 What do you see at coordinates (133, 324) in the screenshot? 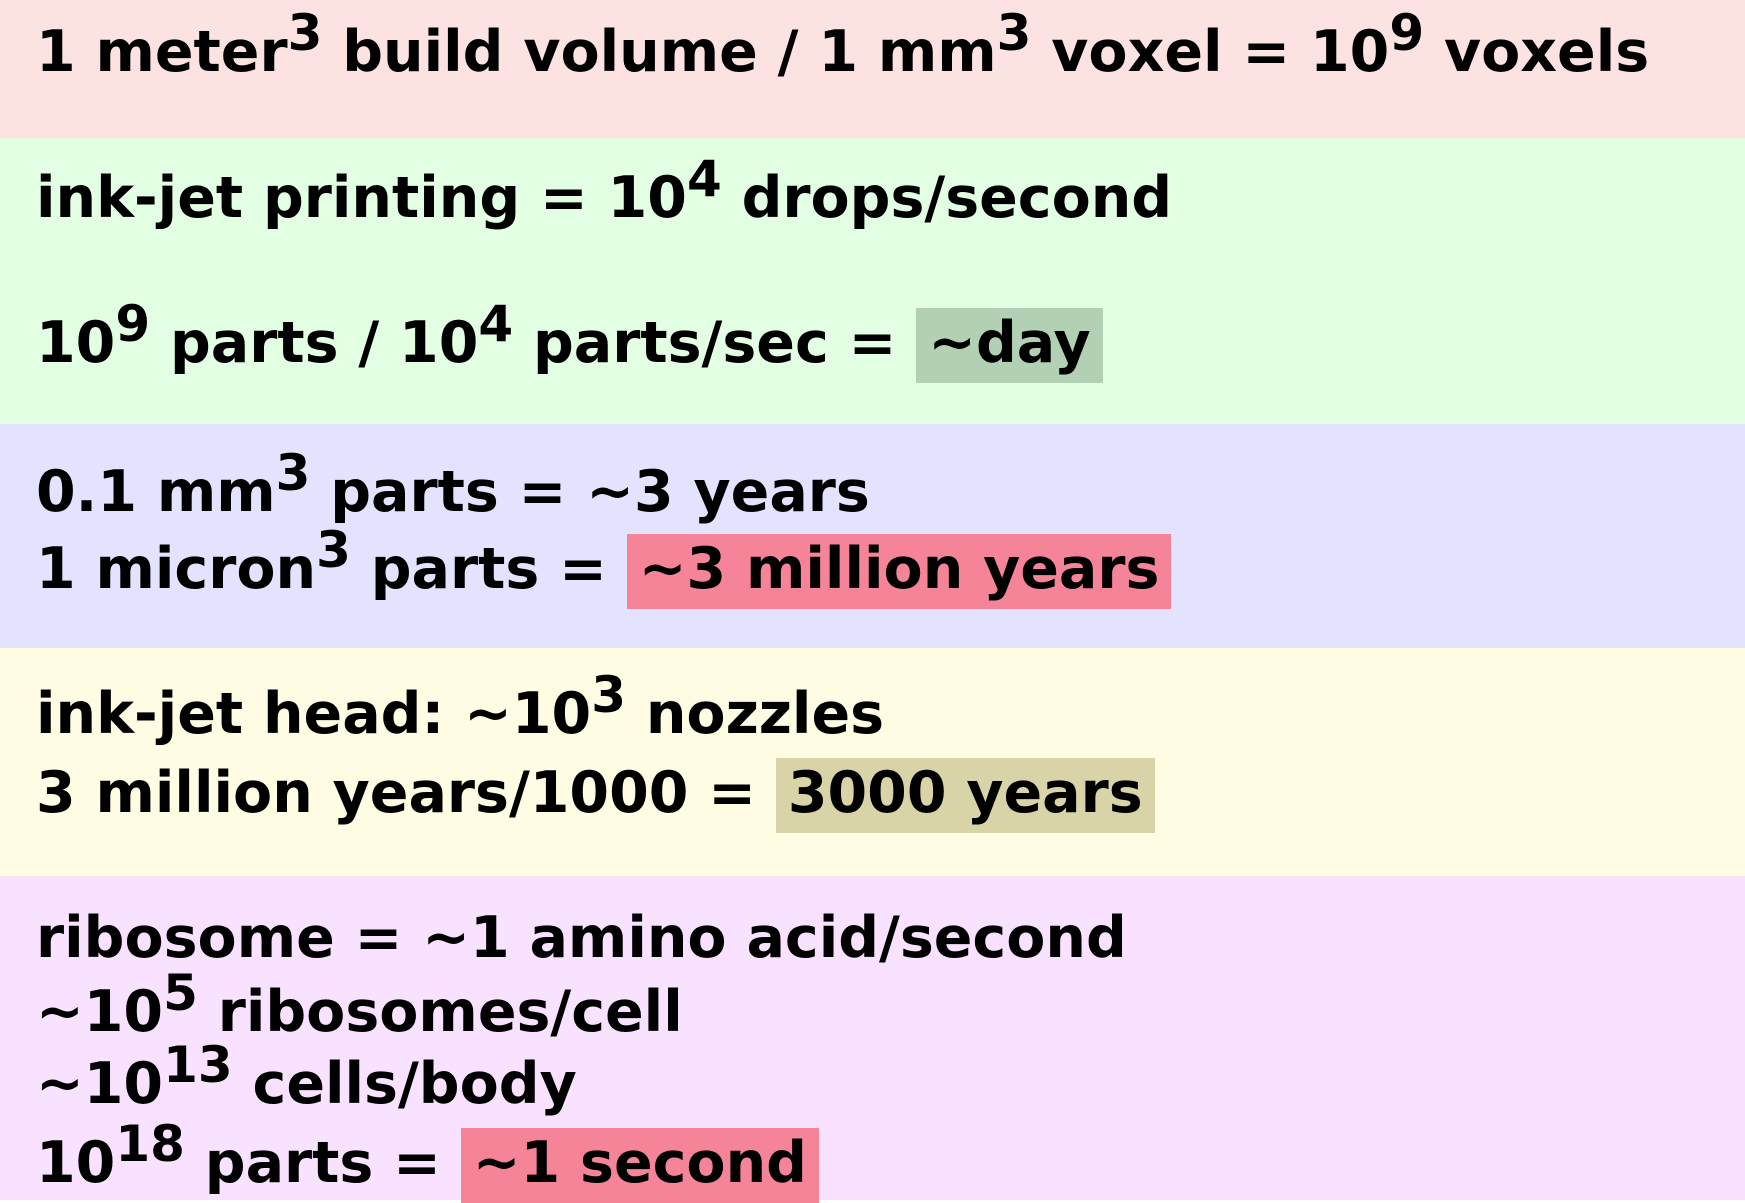
I see `inkjet-time-exp-1: 9` at bounding box center [133, 324].